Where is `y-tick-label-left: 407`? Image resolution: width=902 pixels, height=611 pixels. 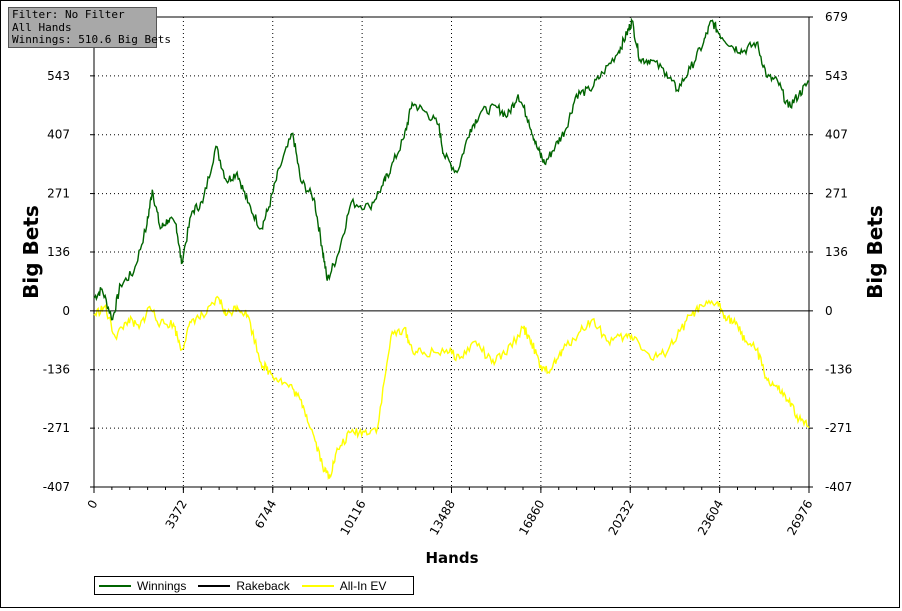
y-tick-label-left: 407 is located at coordinates (58, 135).